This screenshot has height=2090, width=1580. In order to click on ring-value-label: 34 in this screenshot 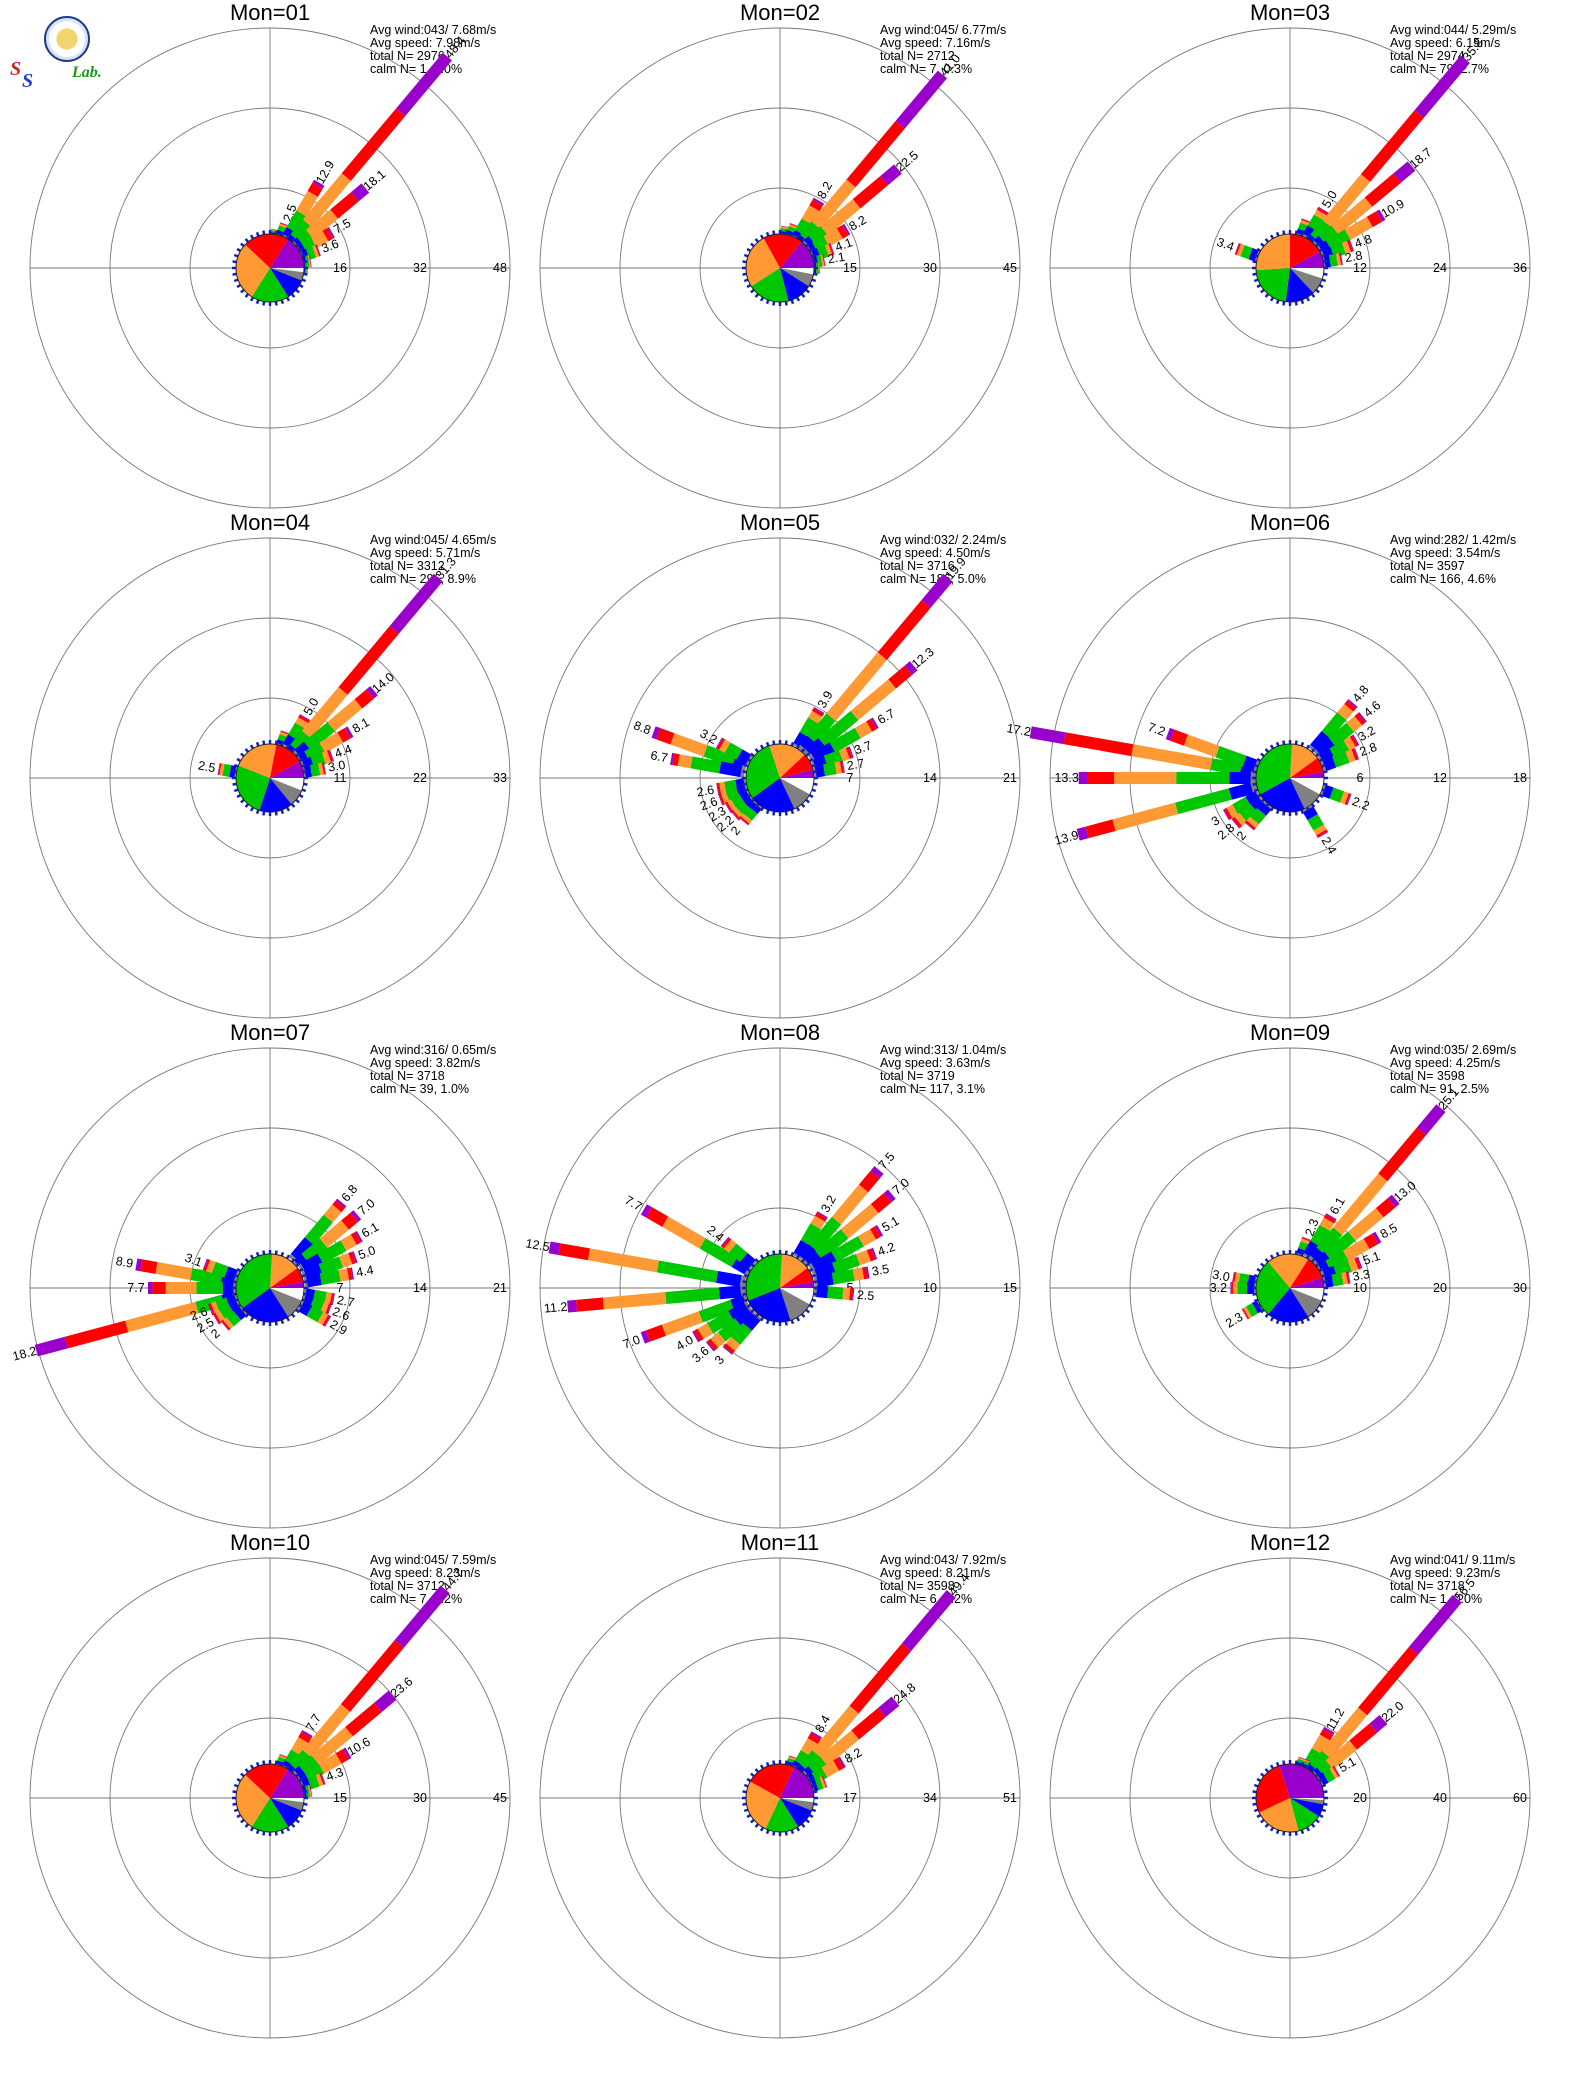, I will do `click(930, 1798)`.